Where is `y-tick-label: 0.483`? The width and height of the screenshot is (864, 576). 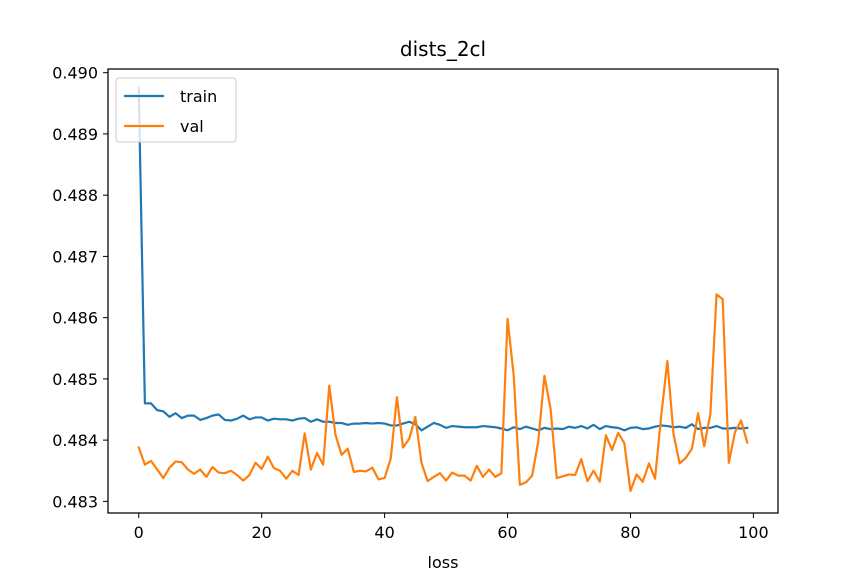 y-tick-label: 0.483 is located at coordinates (75, 501).